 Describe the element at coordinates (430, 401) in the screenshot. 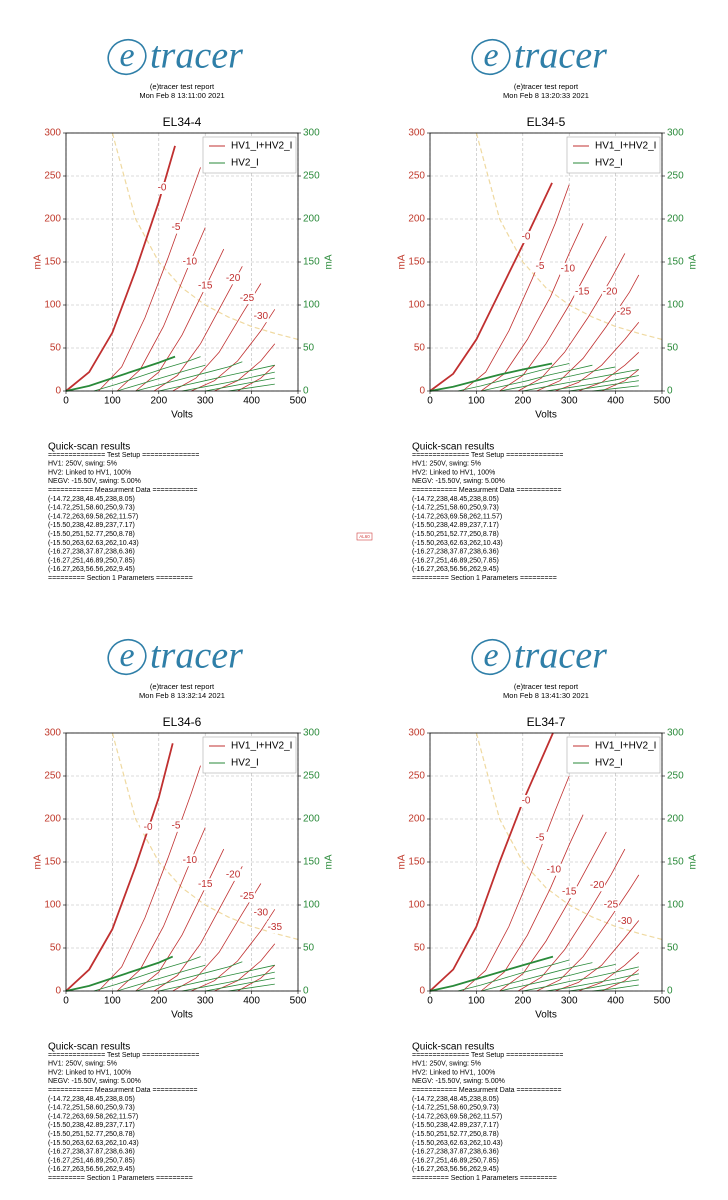

I see `x-tick-label: 0` at that location.